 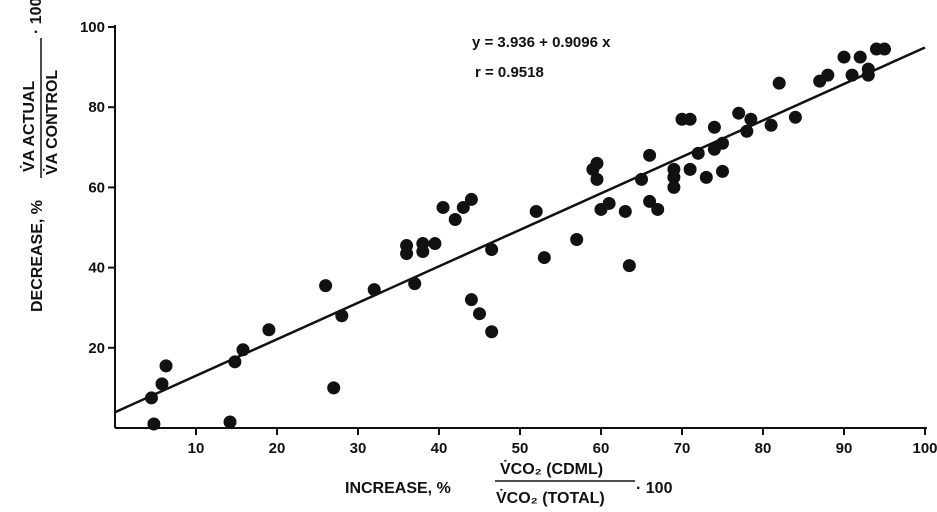 What do you see at coordinates (96, 187) in the screenshot?
I see `y-tick-label: 60` at bounding box center [96, 187].